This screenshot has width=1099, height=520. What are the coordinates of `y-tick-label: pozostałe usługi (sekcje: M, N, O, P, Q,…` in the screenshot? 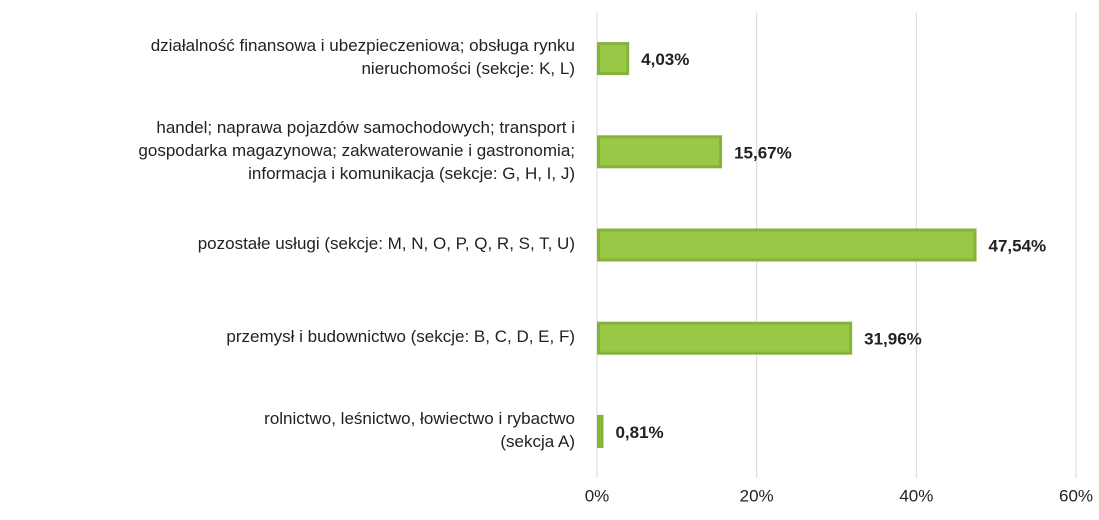 It's located at (386, 243).